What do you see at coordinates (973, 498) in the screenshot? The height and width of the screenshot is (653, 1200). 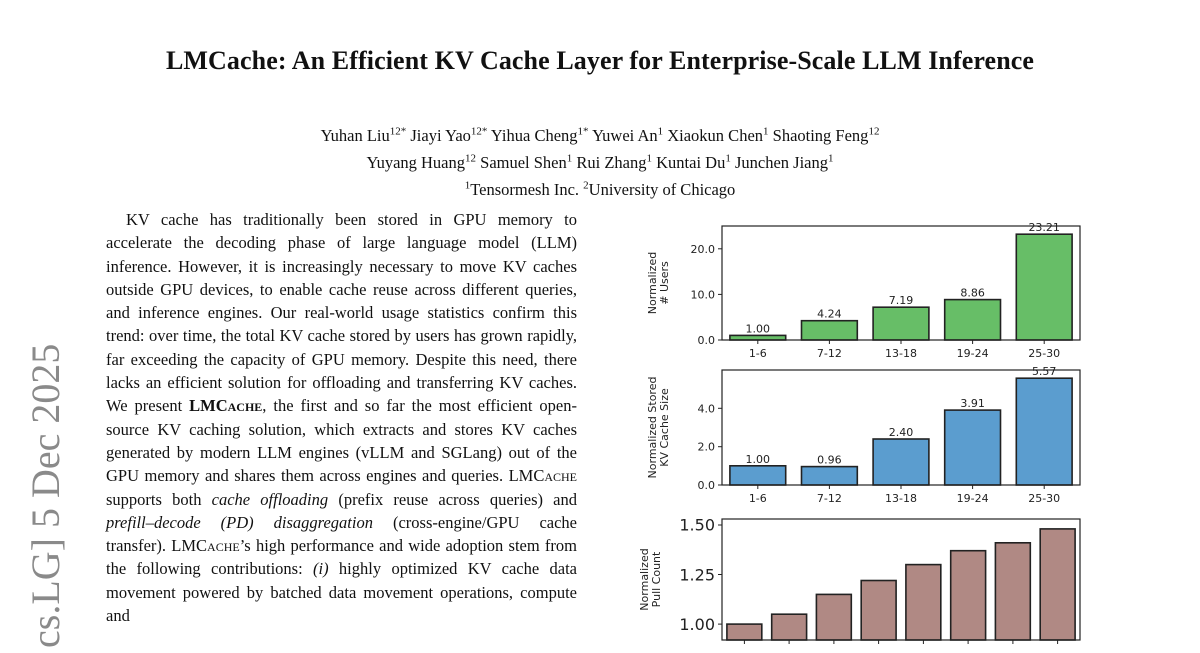 I see `xtick-label-1-3: 19-24` at bounding box center [973, 498].